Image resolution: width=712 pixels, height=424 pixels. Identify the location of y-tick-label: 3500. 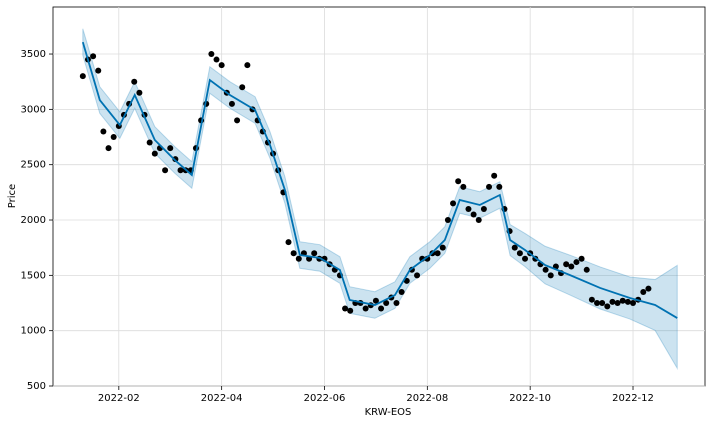
(33, 54).